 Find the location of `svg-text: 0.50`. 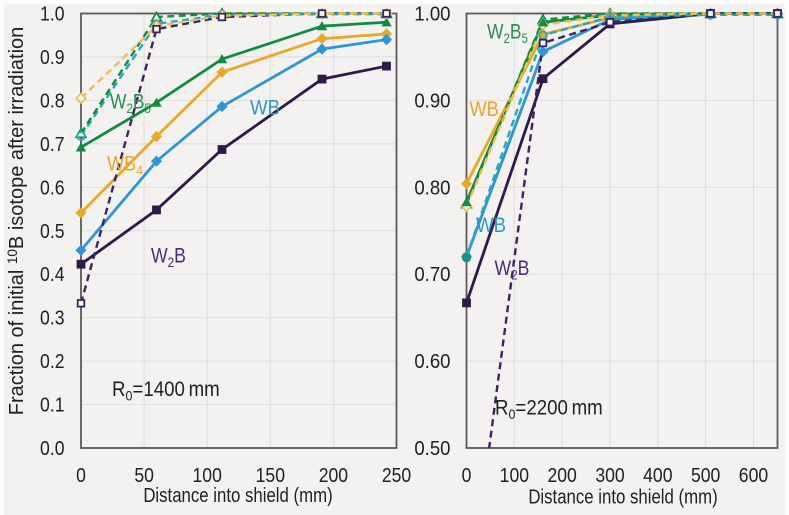

svg-text: 0.50 is located at coordinates (432, 449).